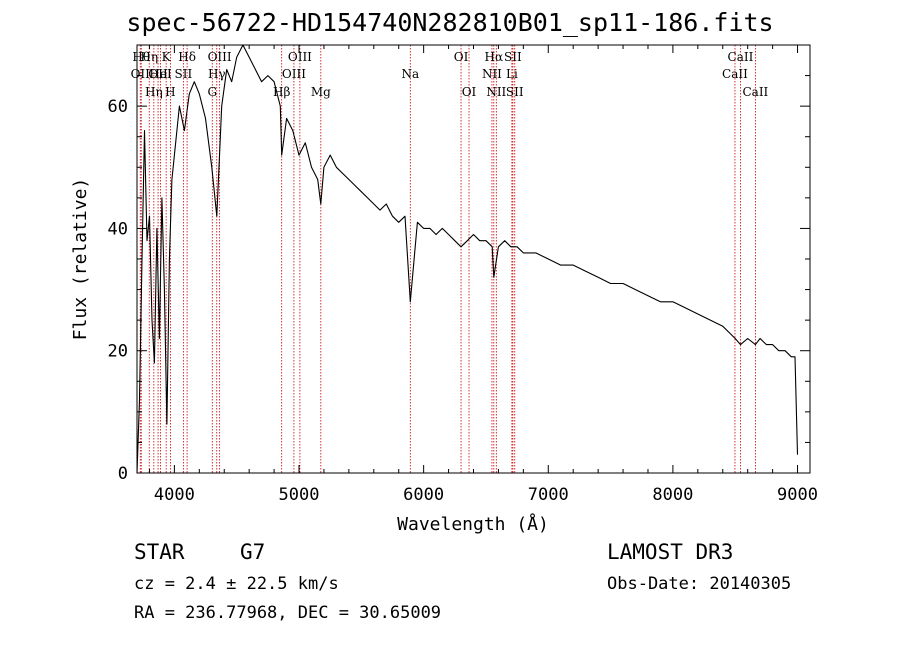  What do you see at coordinates (512, 74) in the screenshot?
I see `marker-label: Li` at bounding box center [512, 74].